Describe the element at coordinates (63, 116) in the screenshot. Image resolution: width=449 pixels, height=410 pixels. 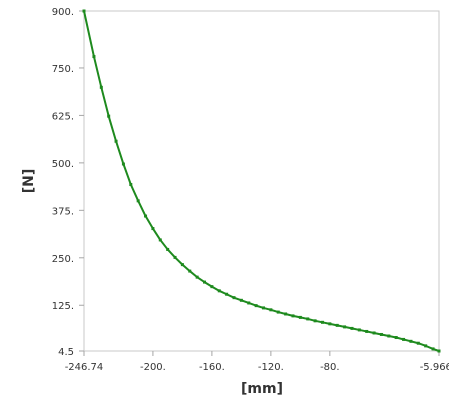
I see `y-tick-label: 625.` at that location.